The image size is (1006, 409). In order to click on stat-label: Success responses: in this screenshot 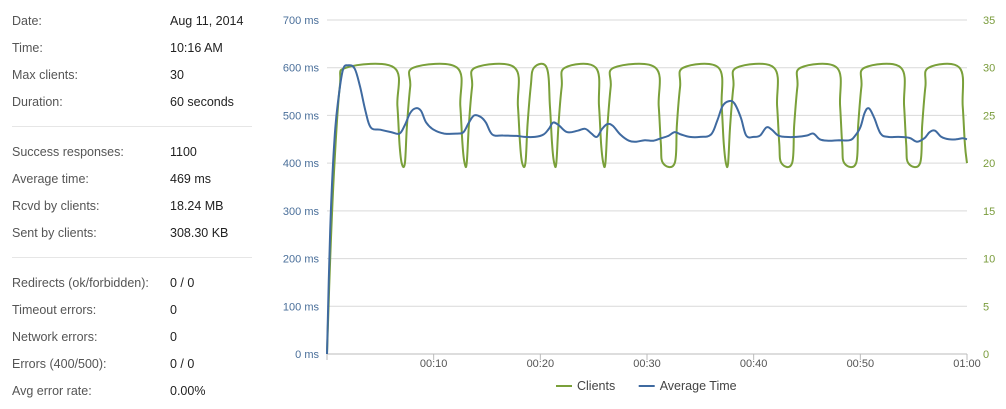, I will do `click(68, 152)`.